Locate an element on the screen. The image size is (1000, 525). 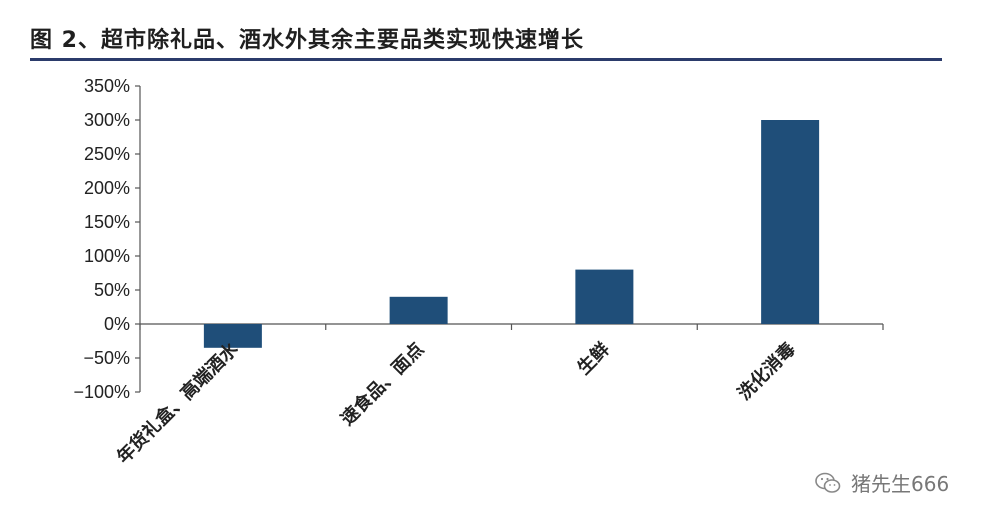
category-label: 生鲜 is located at coordinates (593, 358).